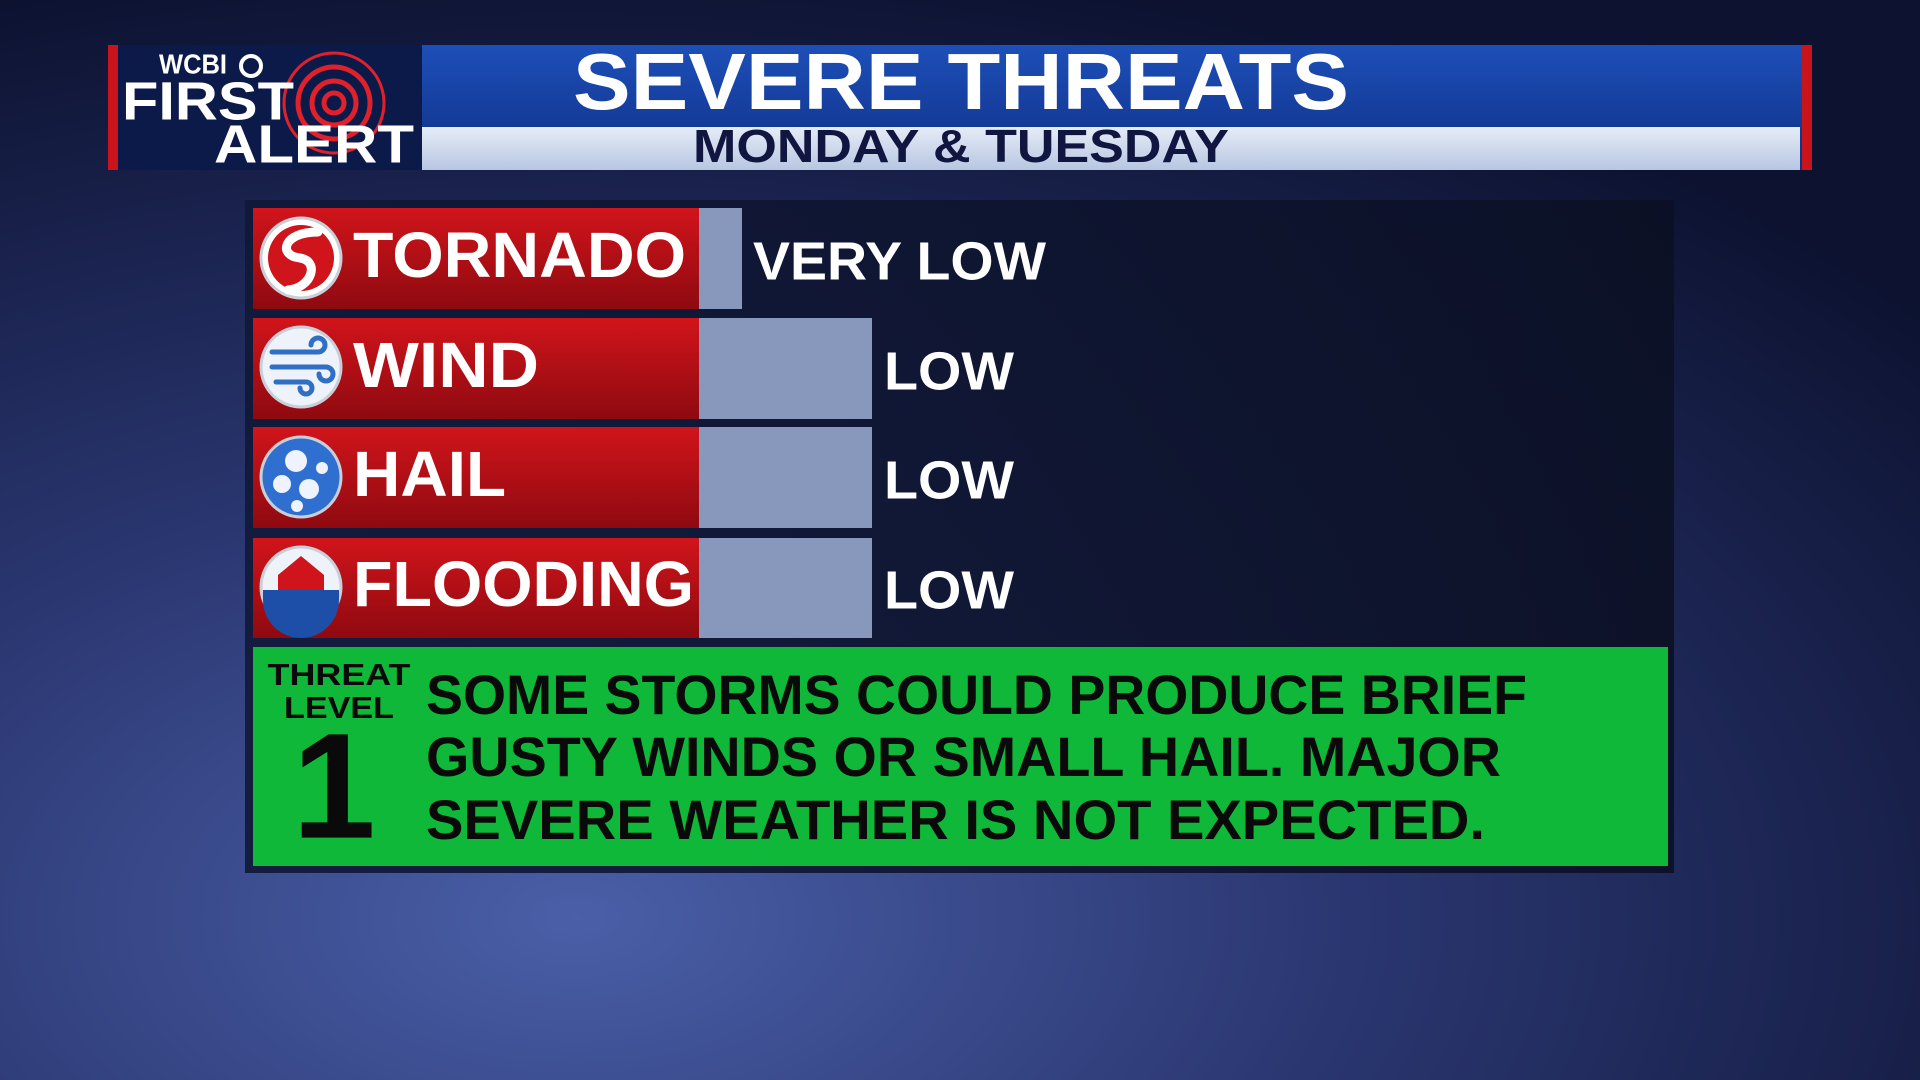 The image size is (1920, 1080). I want to click on threat-row: WIND LOW, so click(633, 368).